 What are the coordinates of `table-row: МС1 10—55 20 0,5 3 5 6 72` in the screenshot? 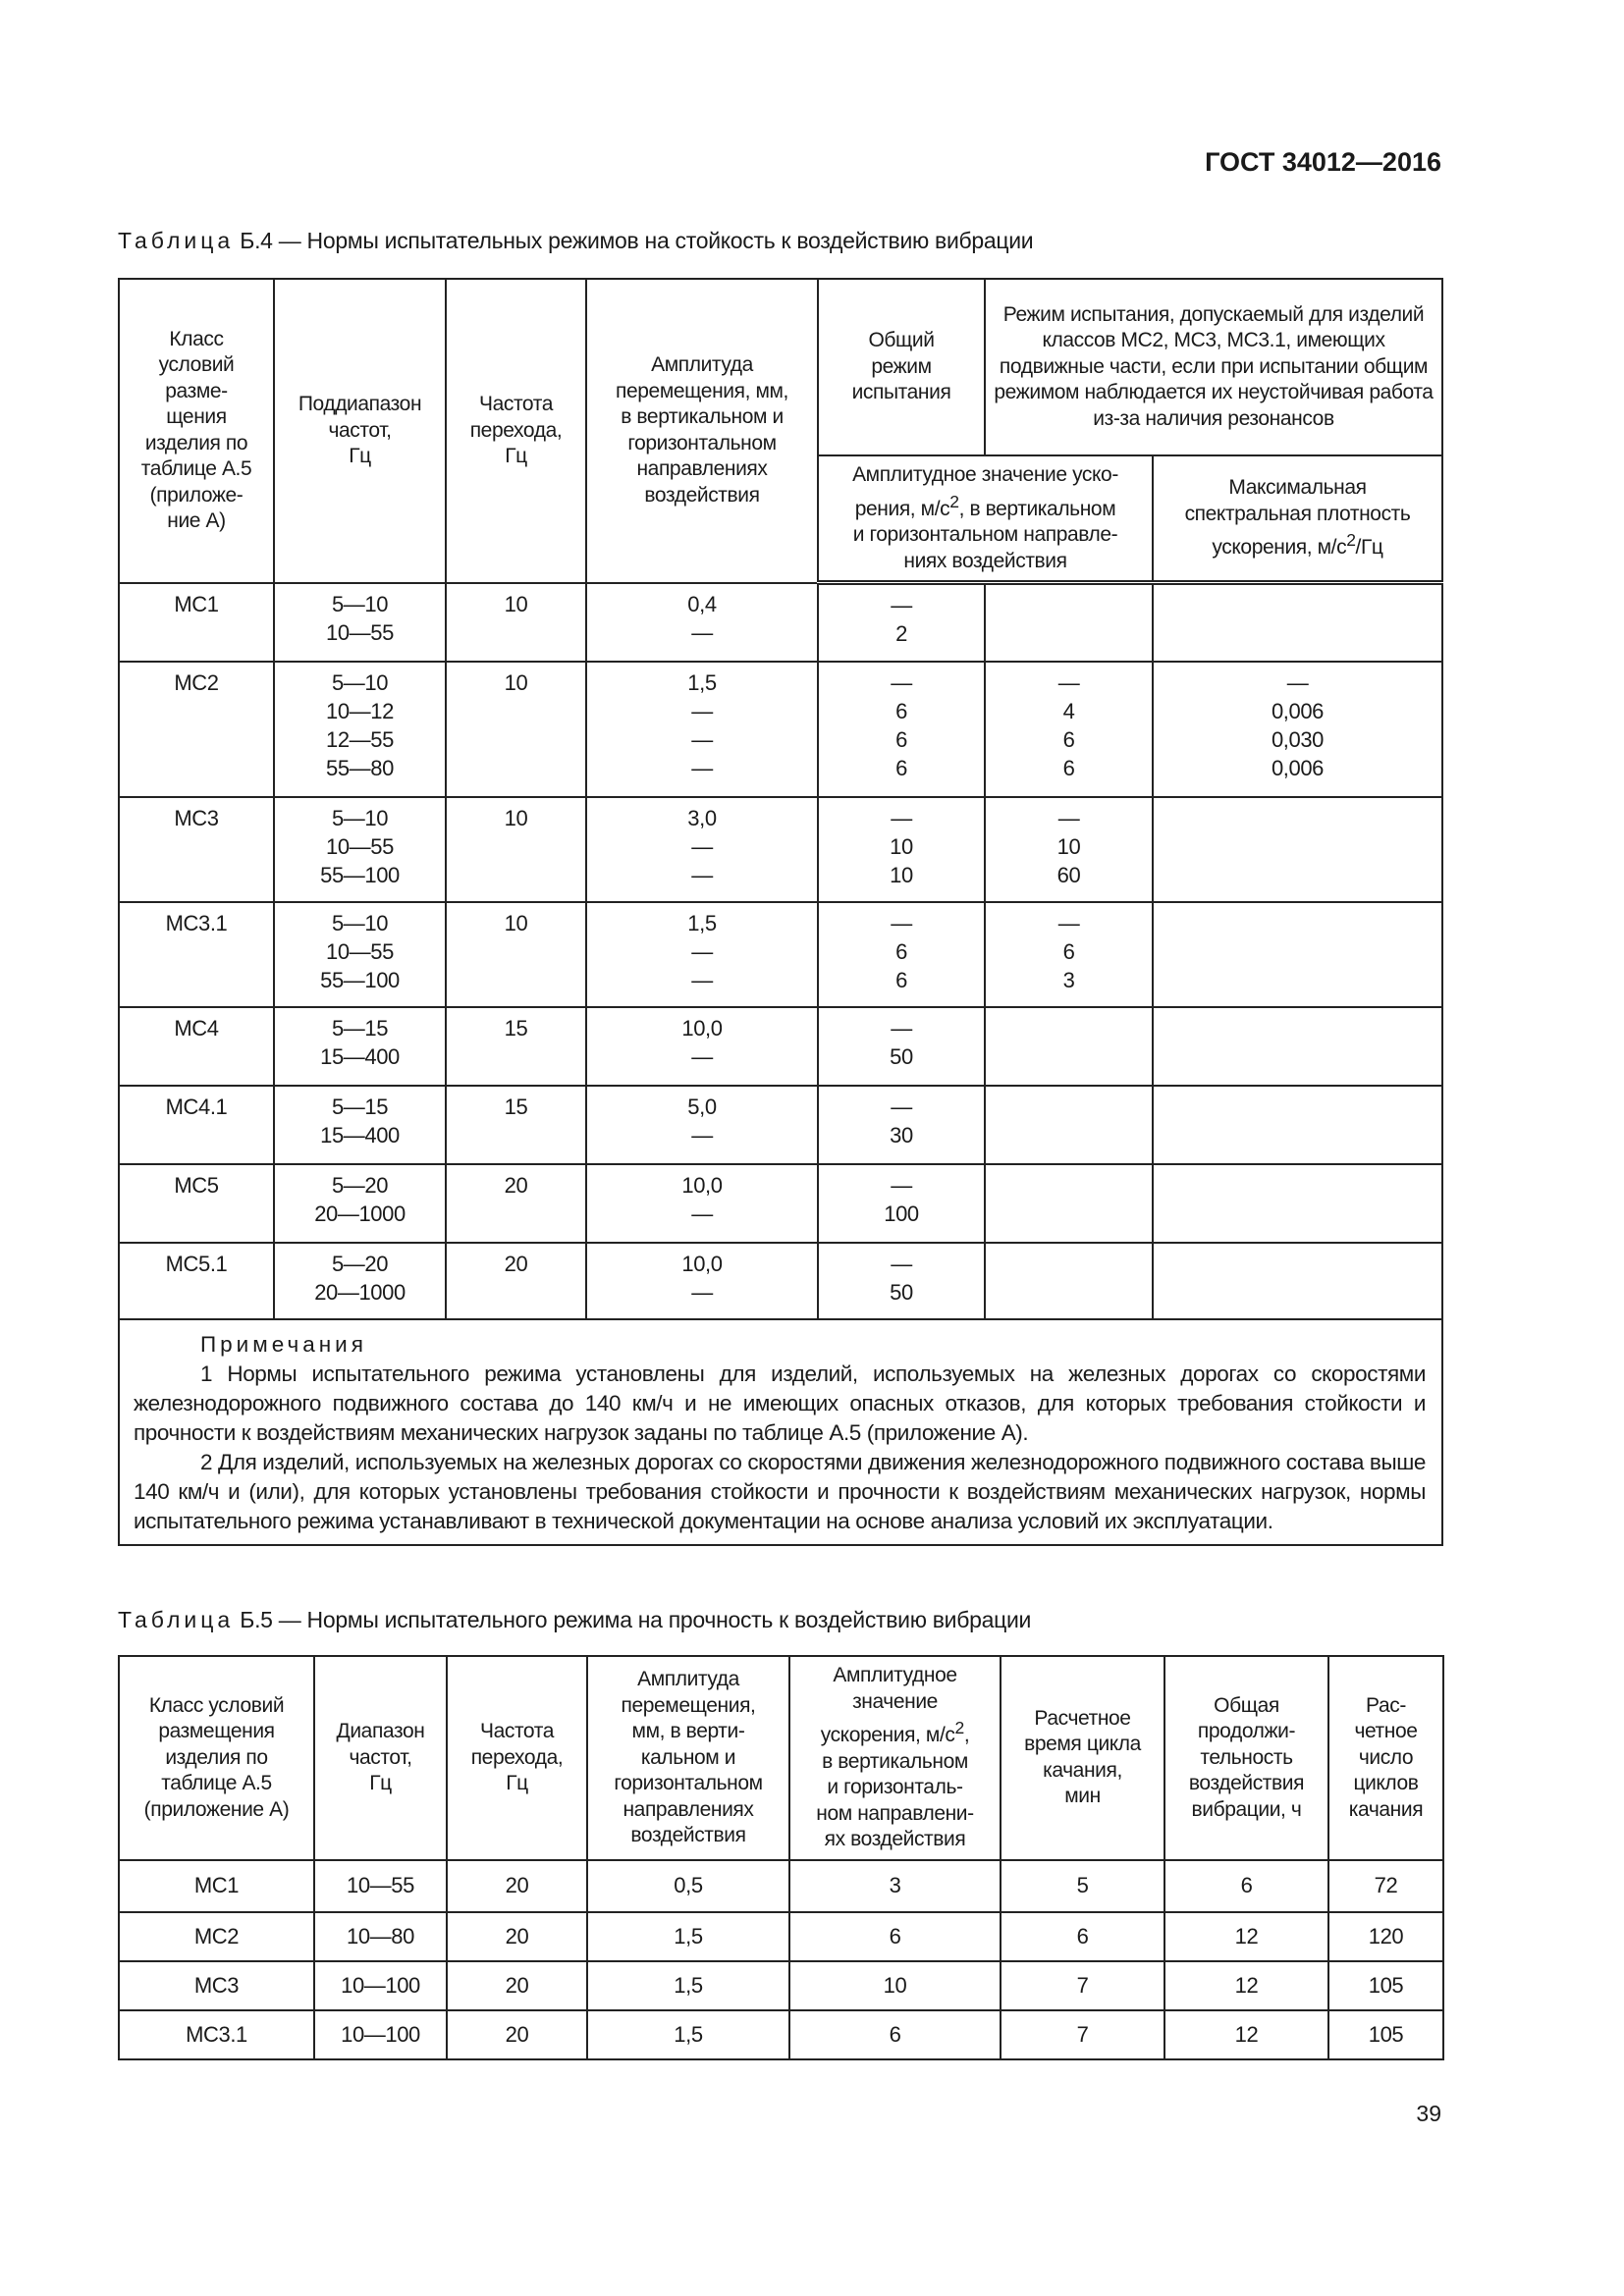 It's located at (781, 1885).